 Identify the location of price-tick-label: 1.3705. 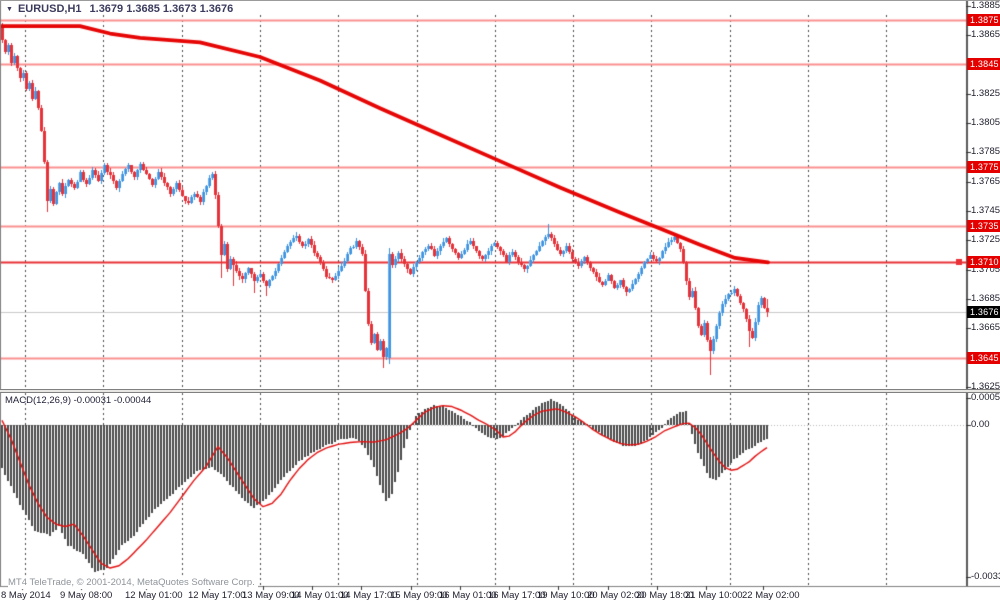
(985, 269).